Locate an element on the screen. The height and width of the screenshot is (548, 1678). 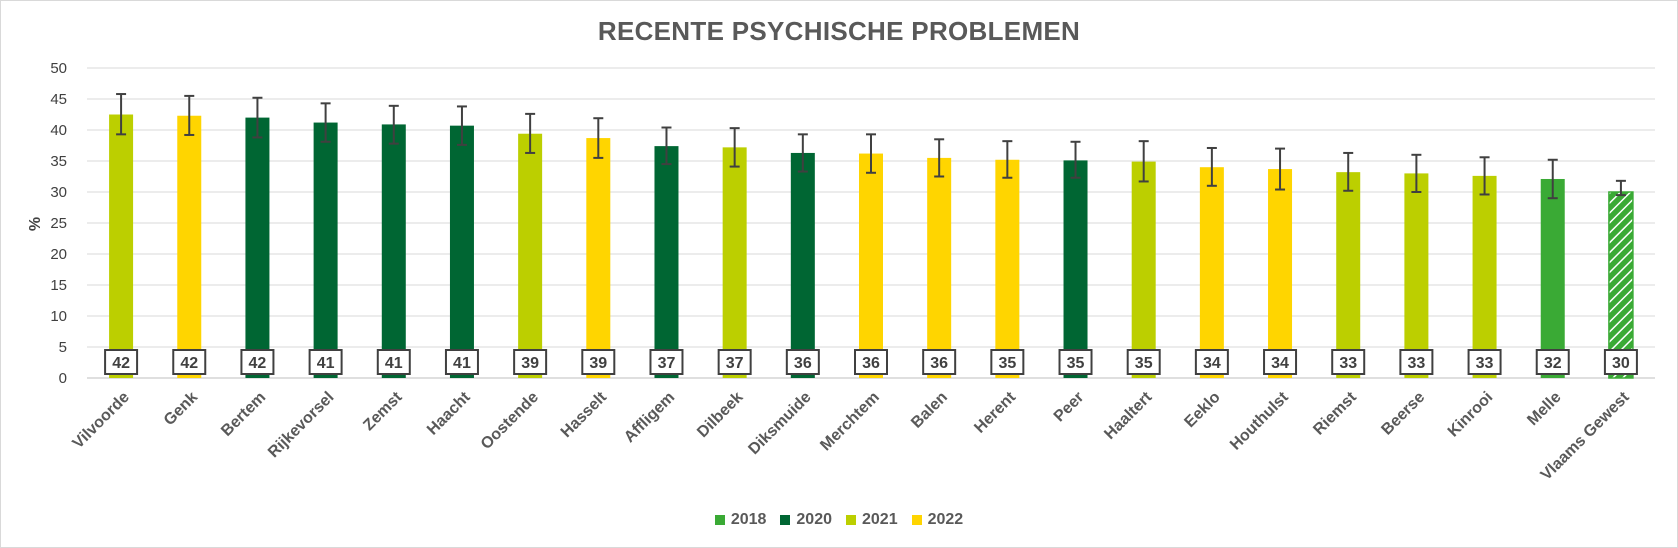
y-tick-label: 45 is located at coordinates (58, 99).